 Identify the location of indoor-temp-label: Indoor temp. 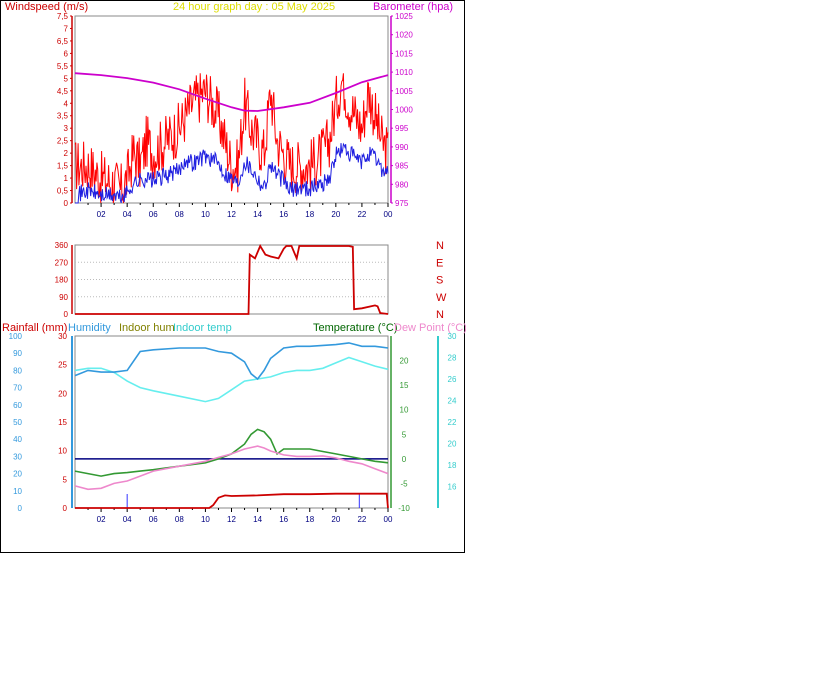
(202, 328).